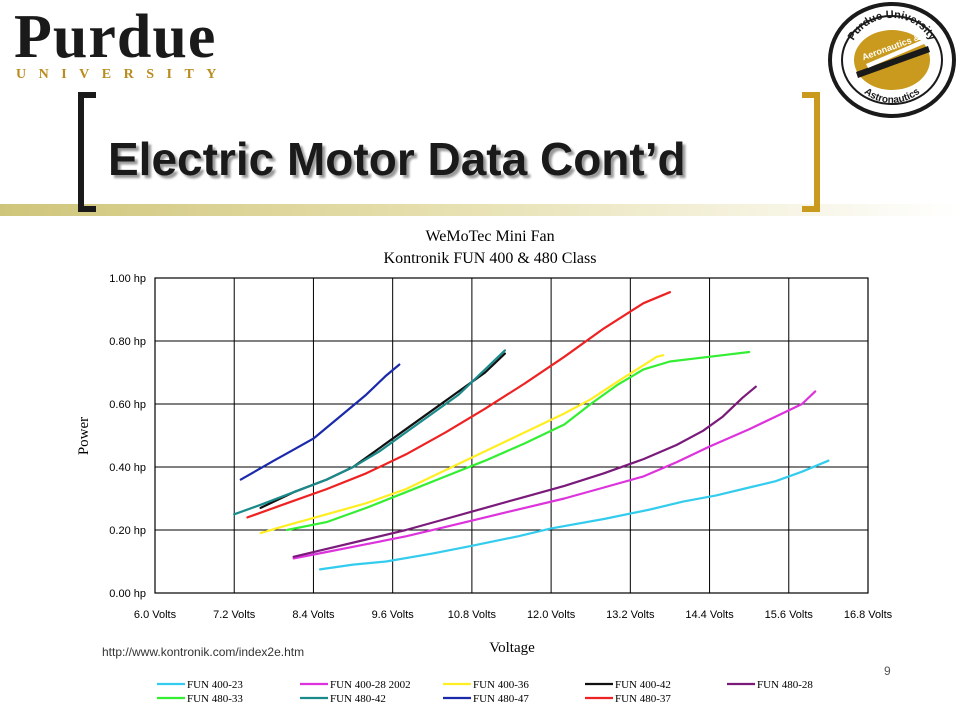  What do you see at coordinates (127, 279) in the screenshot?
I see `y-tick-label: 1.00 hp` at bounding box center [127, 279].